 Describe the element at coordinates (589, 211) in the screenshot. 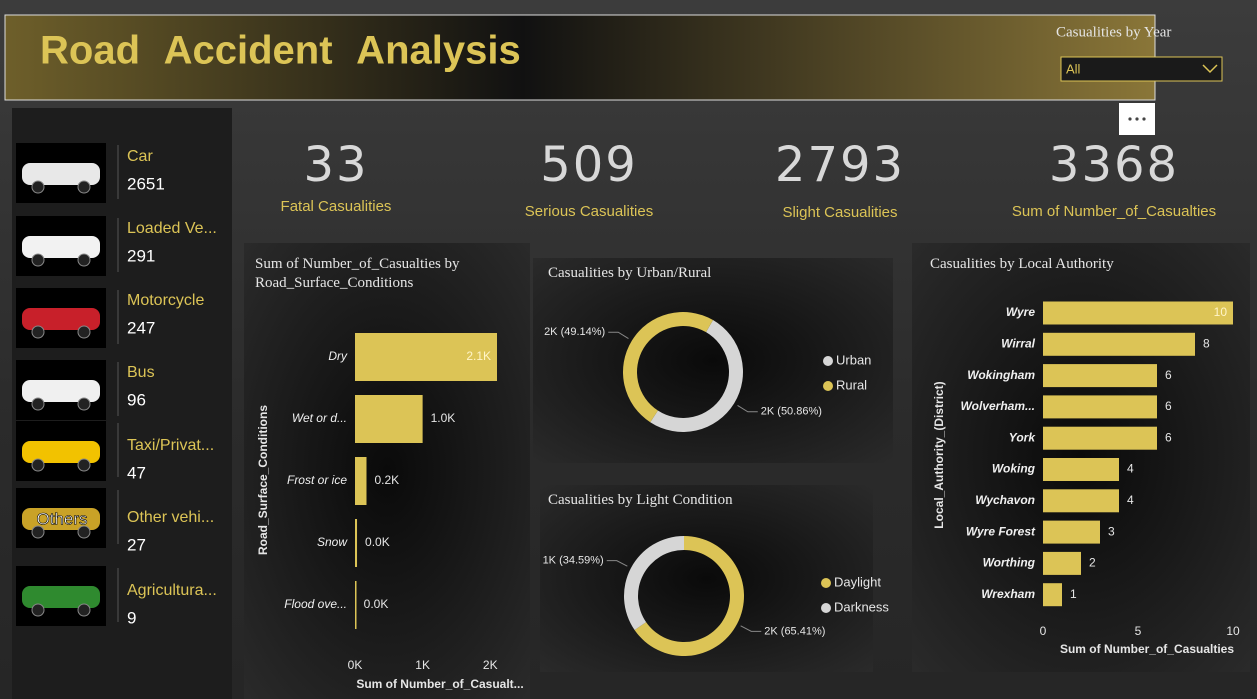

I see `kpi-label: Serious Casualities` at that location.